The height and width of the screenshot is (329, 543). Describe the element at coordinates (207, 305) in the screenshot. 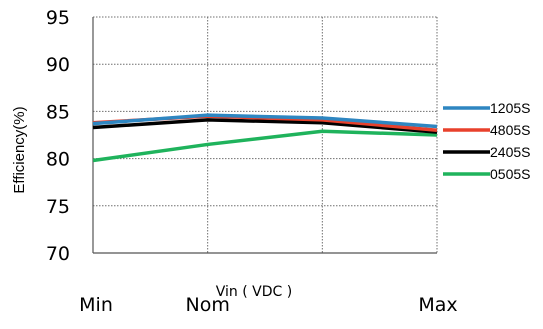

I see `x-tick-label: Nom` at that location.